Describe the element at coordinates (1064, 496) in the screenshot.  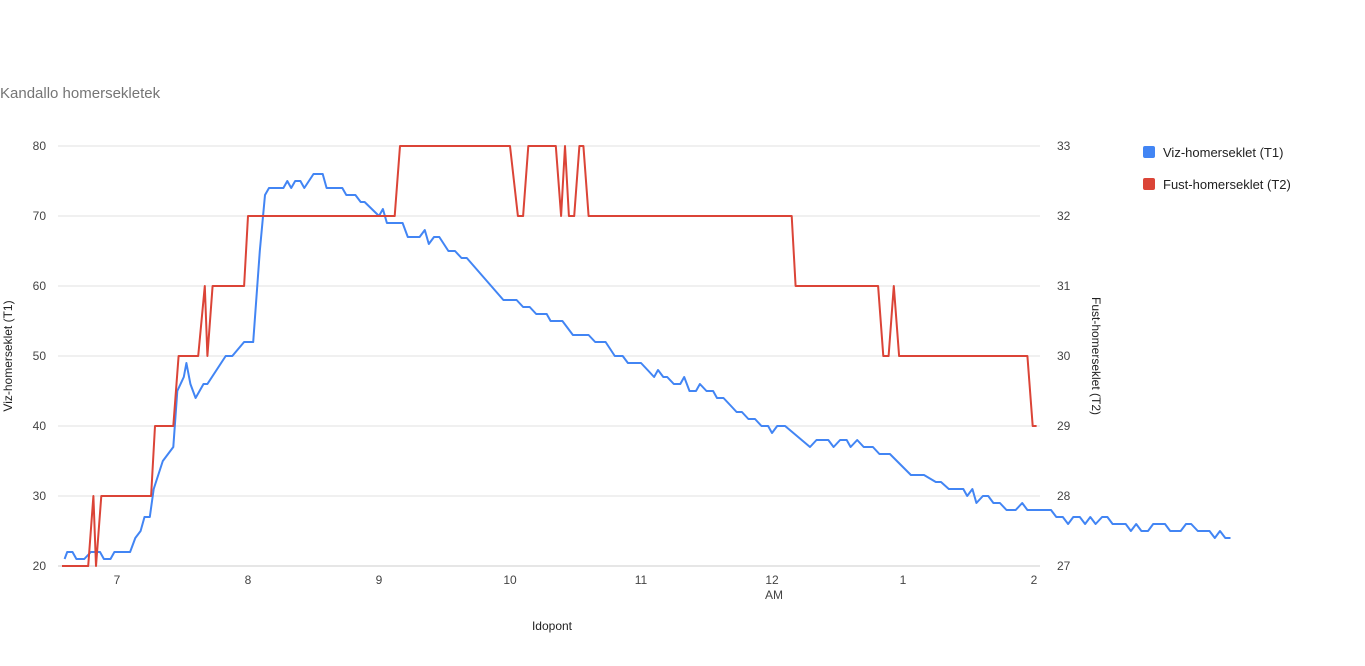
I see `right-tick-label: 28` at that location.